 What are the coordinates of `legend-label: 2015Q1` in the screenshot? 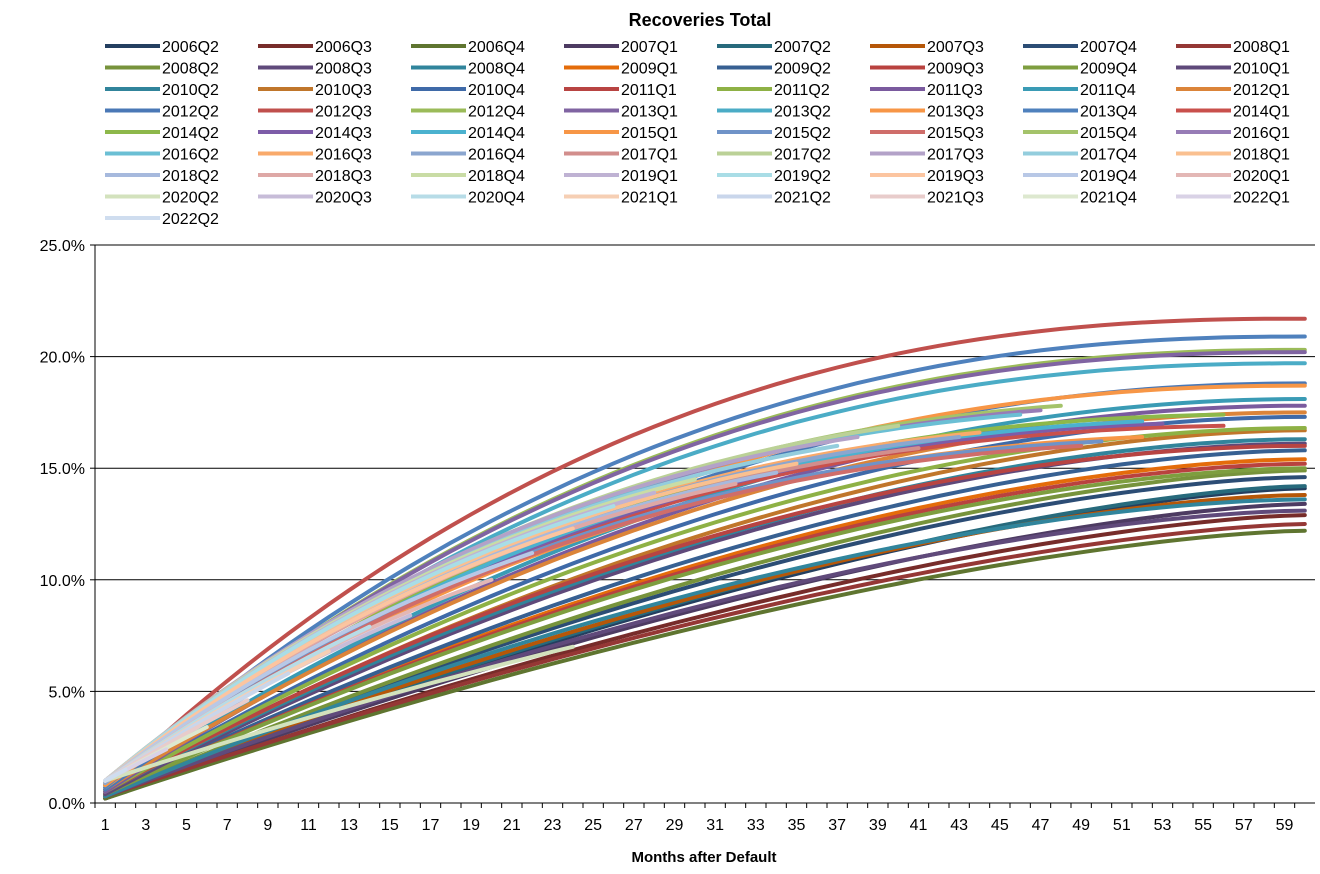 It's located at (649, 133).